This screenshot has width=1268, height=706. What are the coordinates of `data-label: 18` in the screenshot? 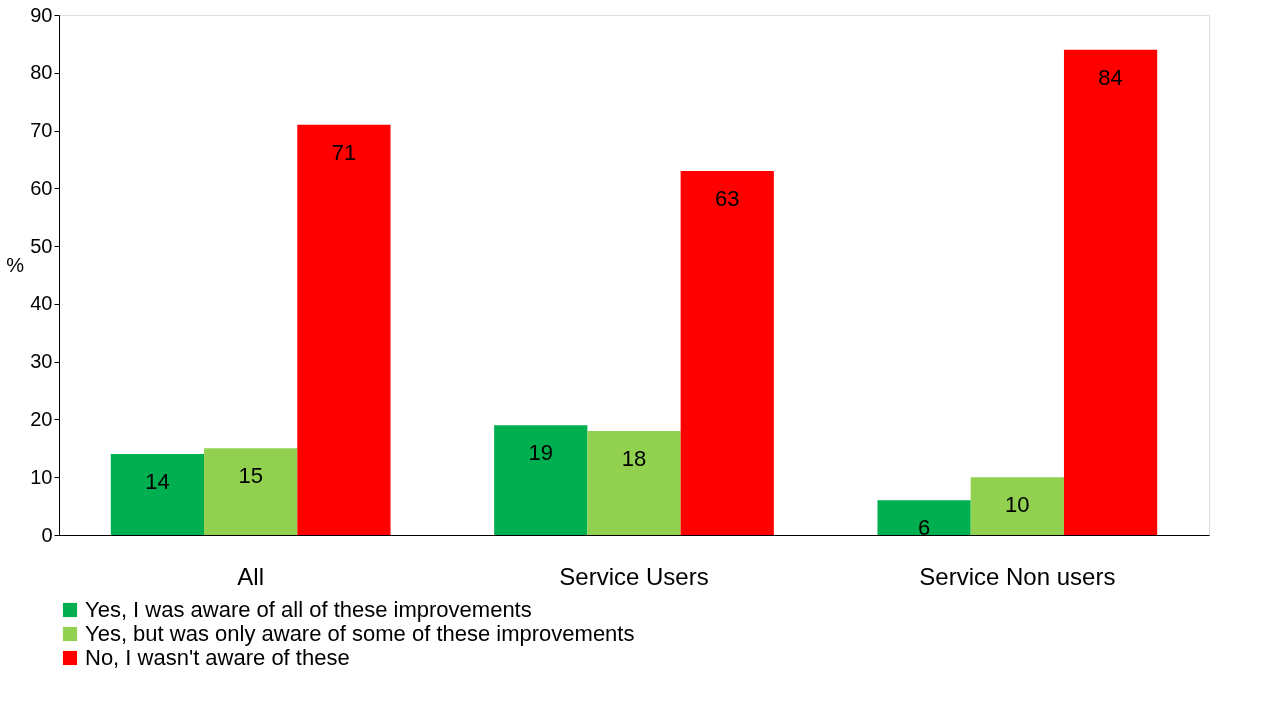 It's located at (634, 458).